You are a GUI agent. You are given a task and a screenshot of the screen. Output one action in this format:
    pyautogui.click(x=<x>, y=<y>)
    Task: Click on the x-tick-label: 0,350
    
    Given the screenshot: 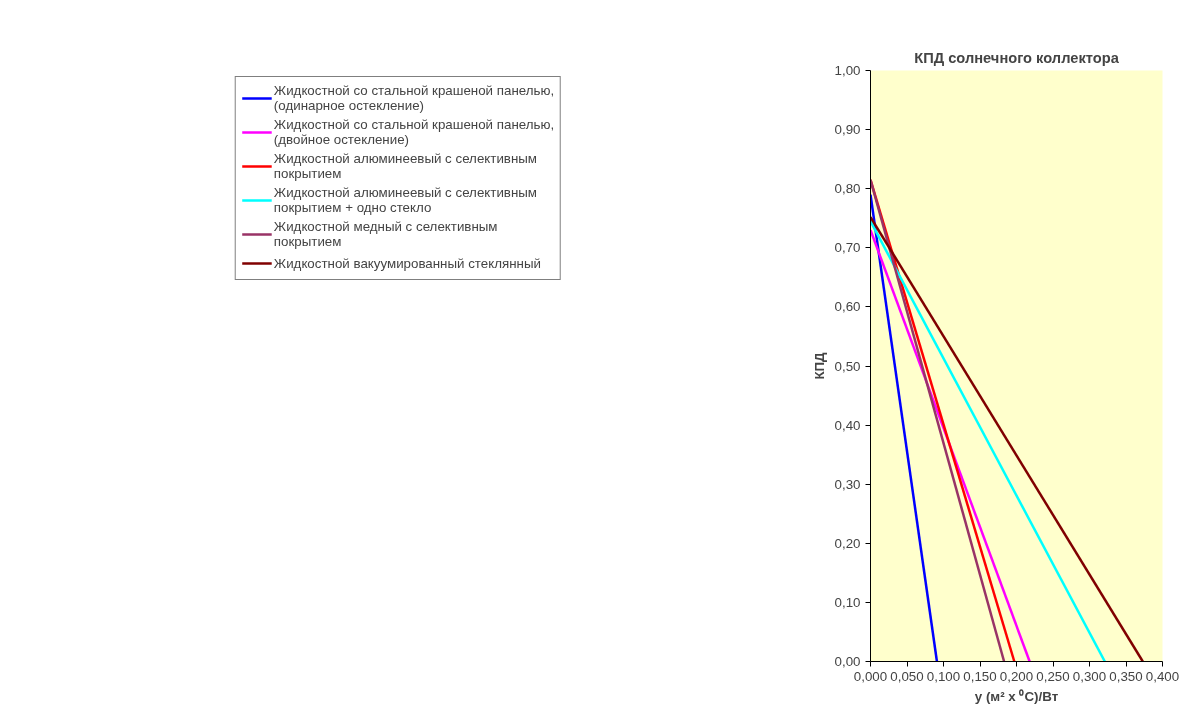 What is the action you would take?
    pyautogui.click(x=1126, y=676)
    